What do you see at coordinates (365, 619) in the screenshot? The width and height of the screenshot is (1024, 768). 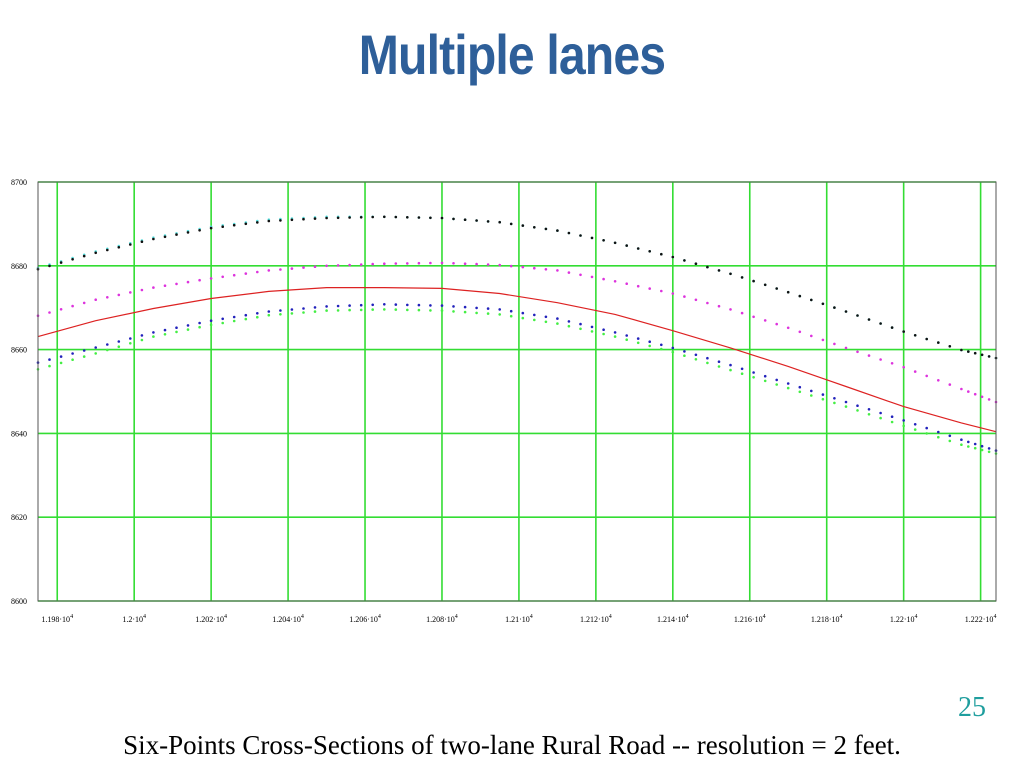 I see `x-tick-label: 1.206·10⁴` at bounding box center [365, 619].